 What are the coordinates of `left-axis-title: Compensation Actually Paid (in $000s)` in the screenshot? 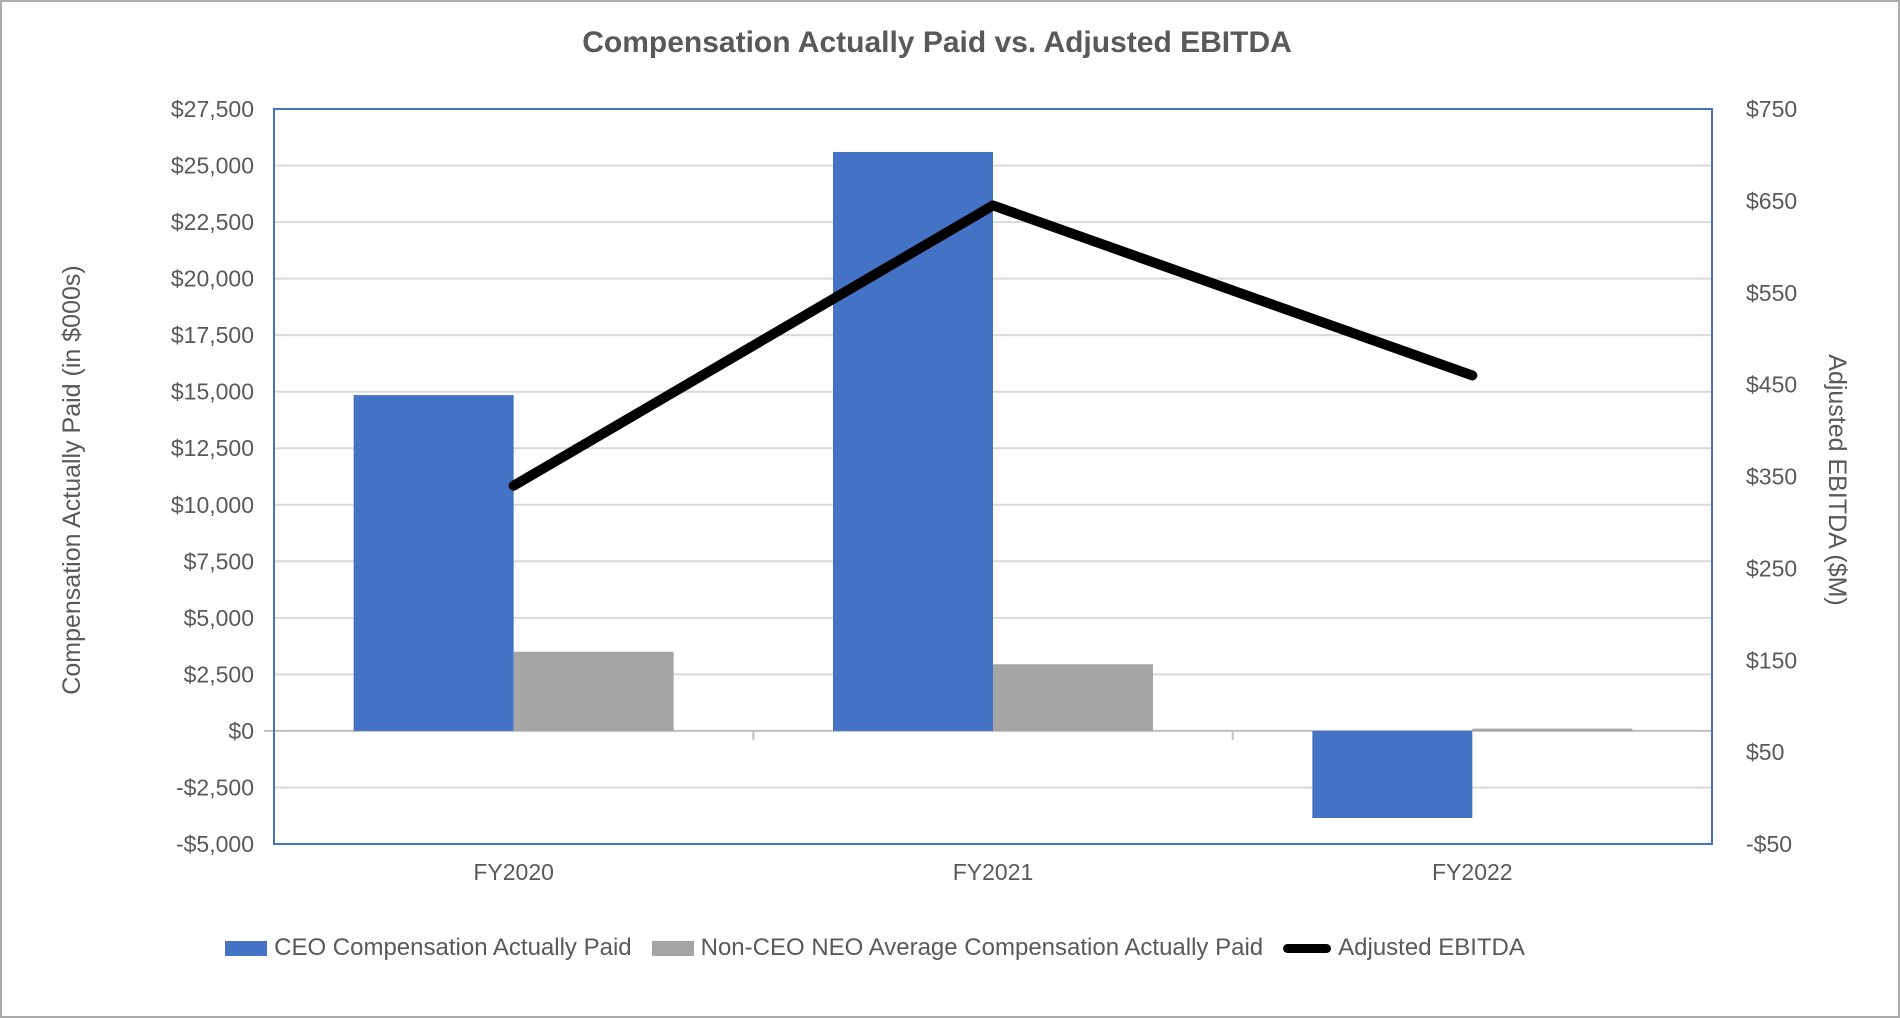 It's located at (72, 479).